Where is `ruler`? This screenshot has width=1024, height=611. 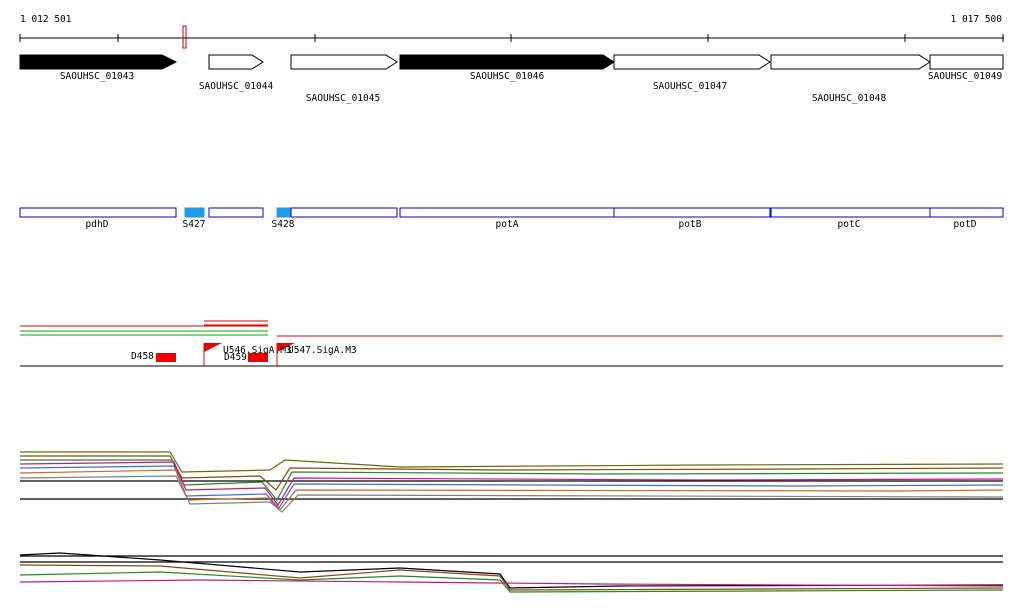
ruler is located at coordinates (511, 38).